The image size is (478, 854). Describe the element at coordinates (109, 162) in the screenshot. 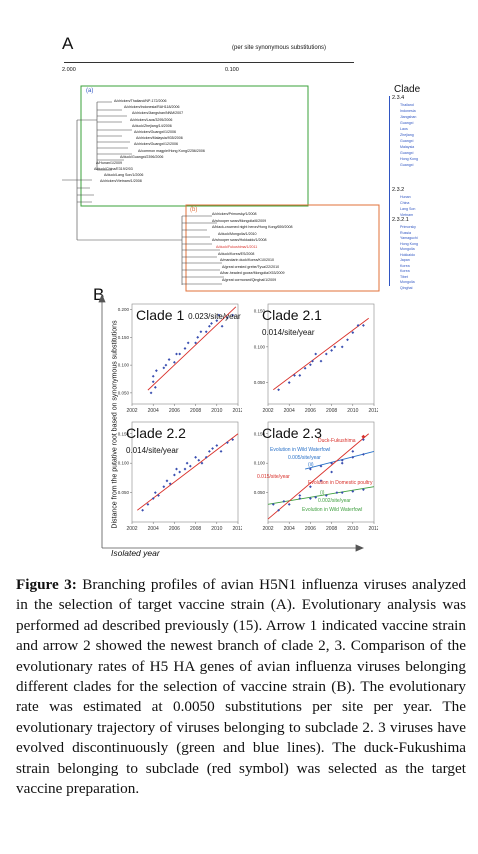

I see `strain-label: A/Hunan/1/2009` at that location.